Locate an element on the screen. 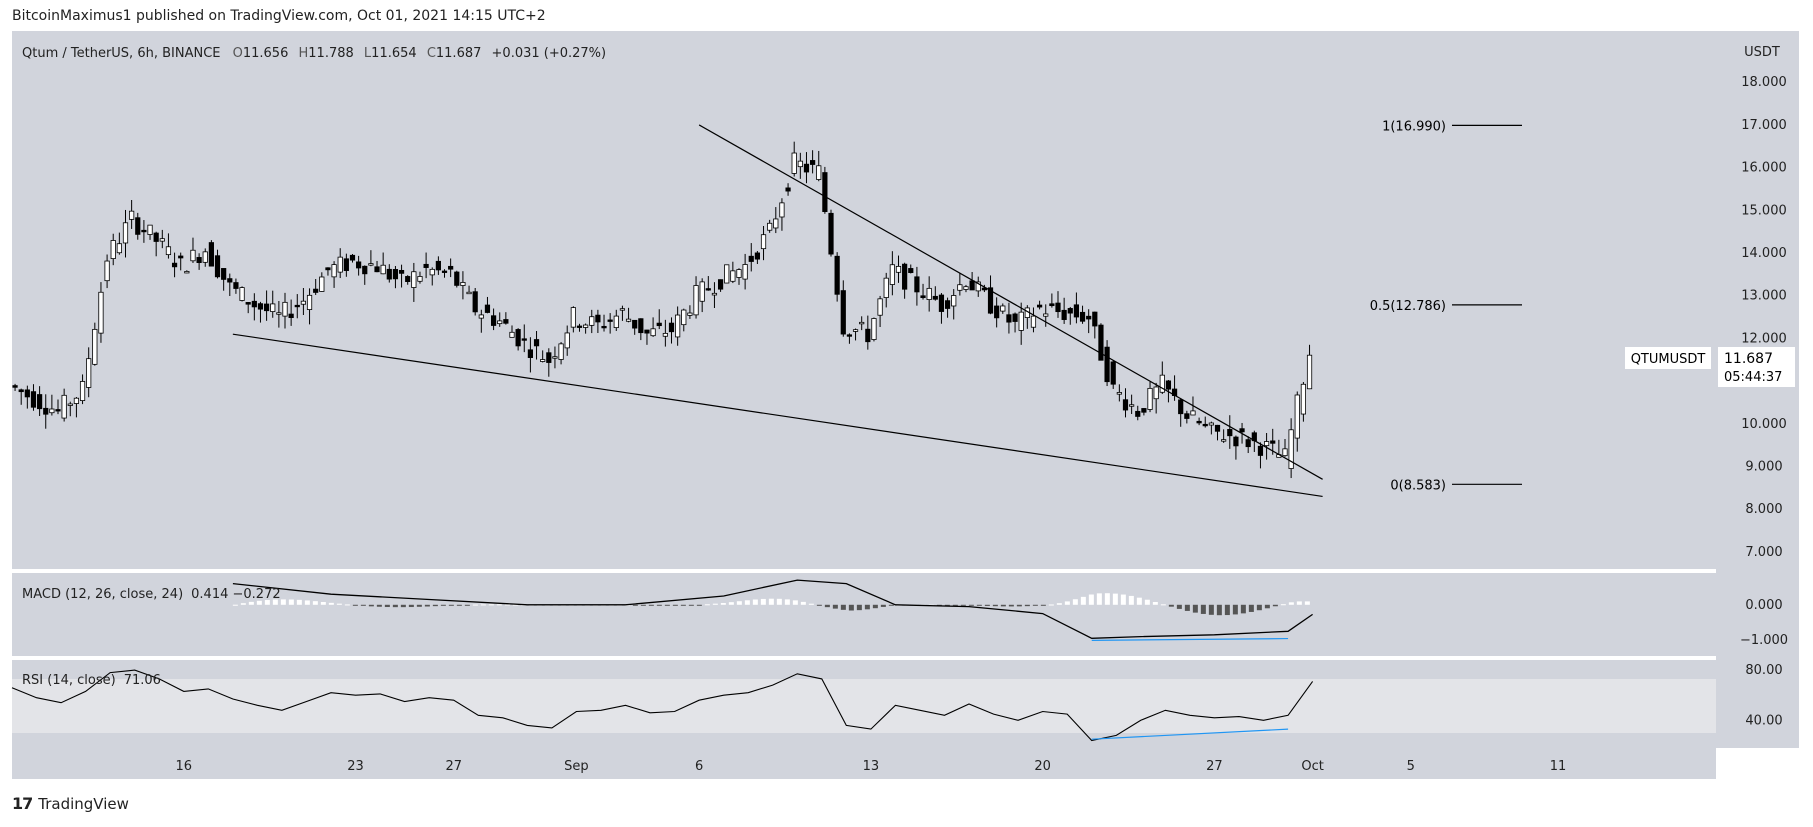 The image size is (1813, 827). macd-divergence-line is located at coordinates (1190, 639).